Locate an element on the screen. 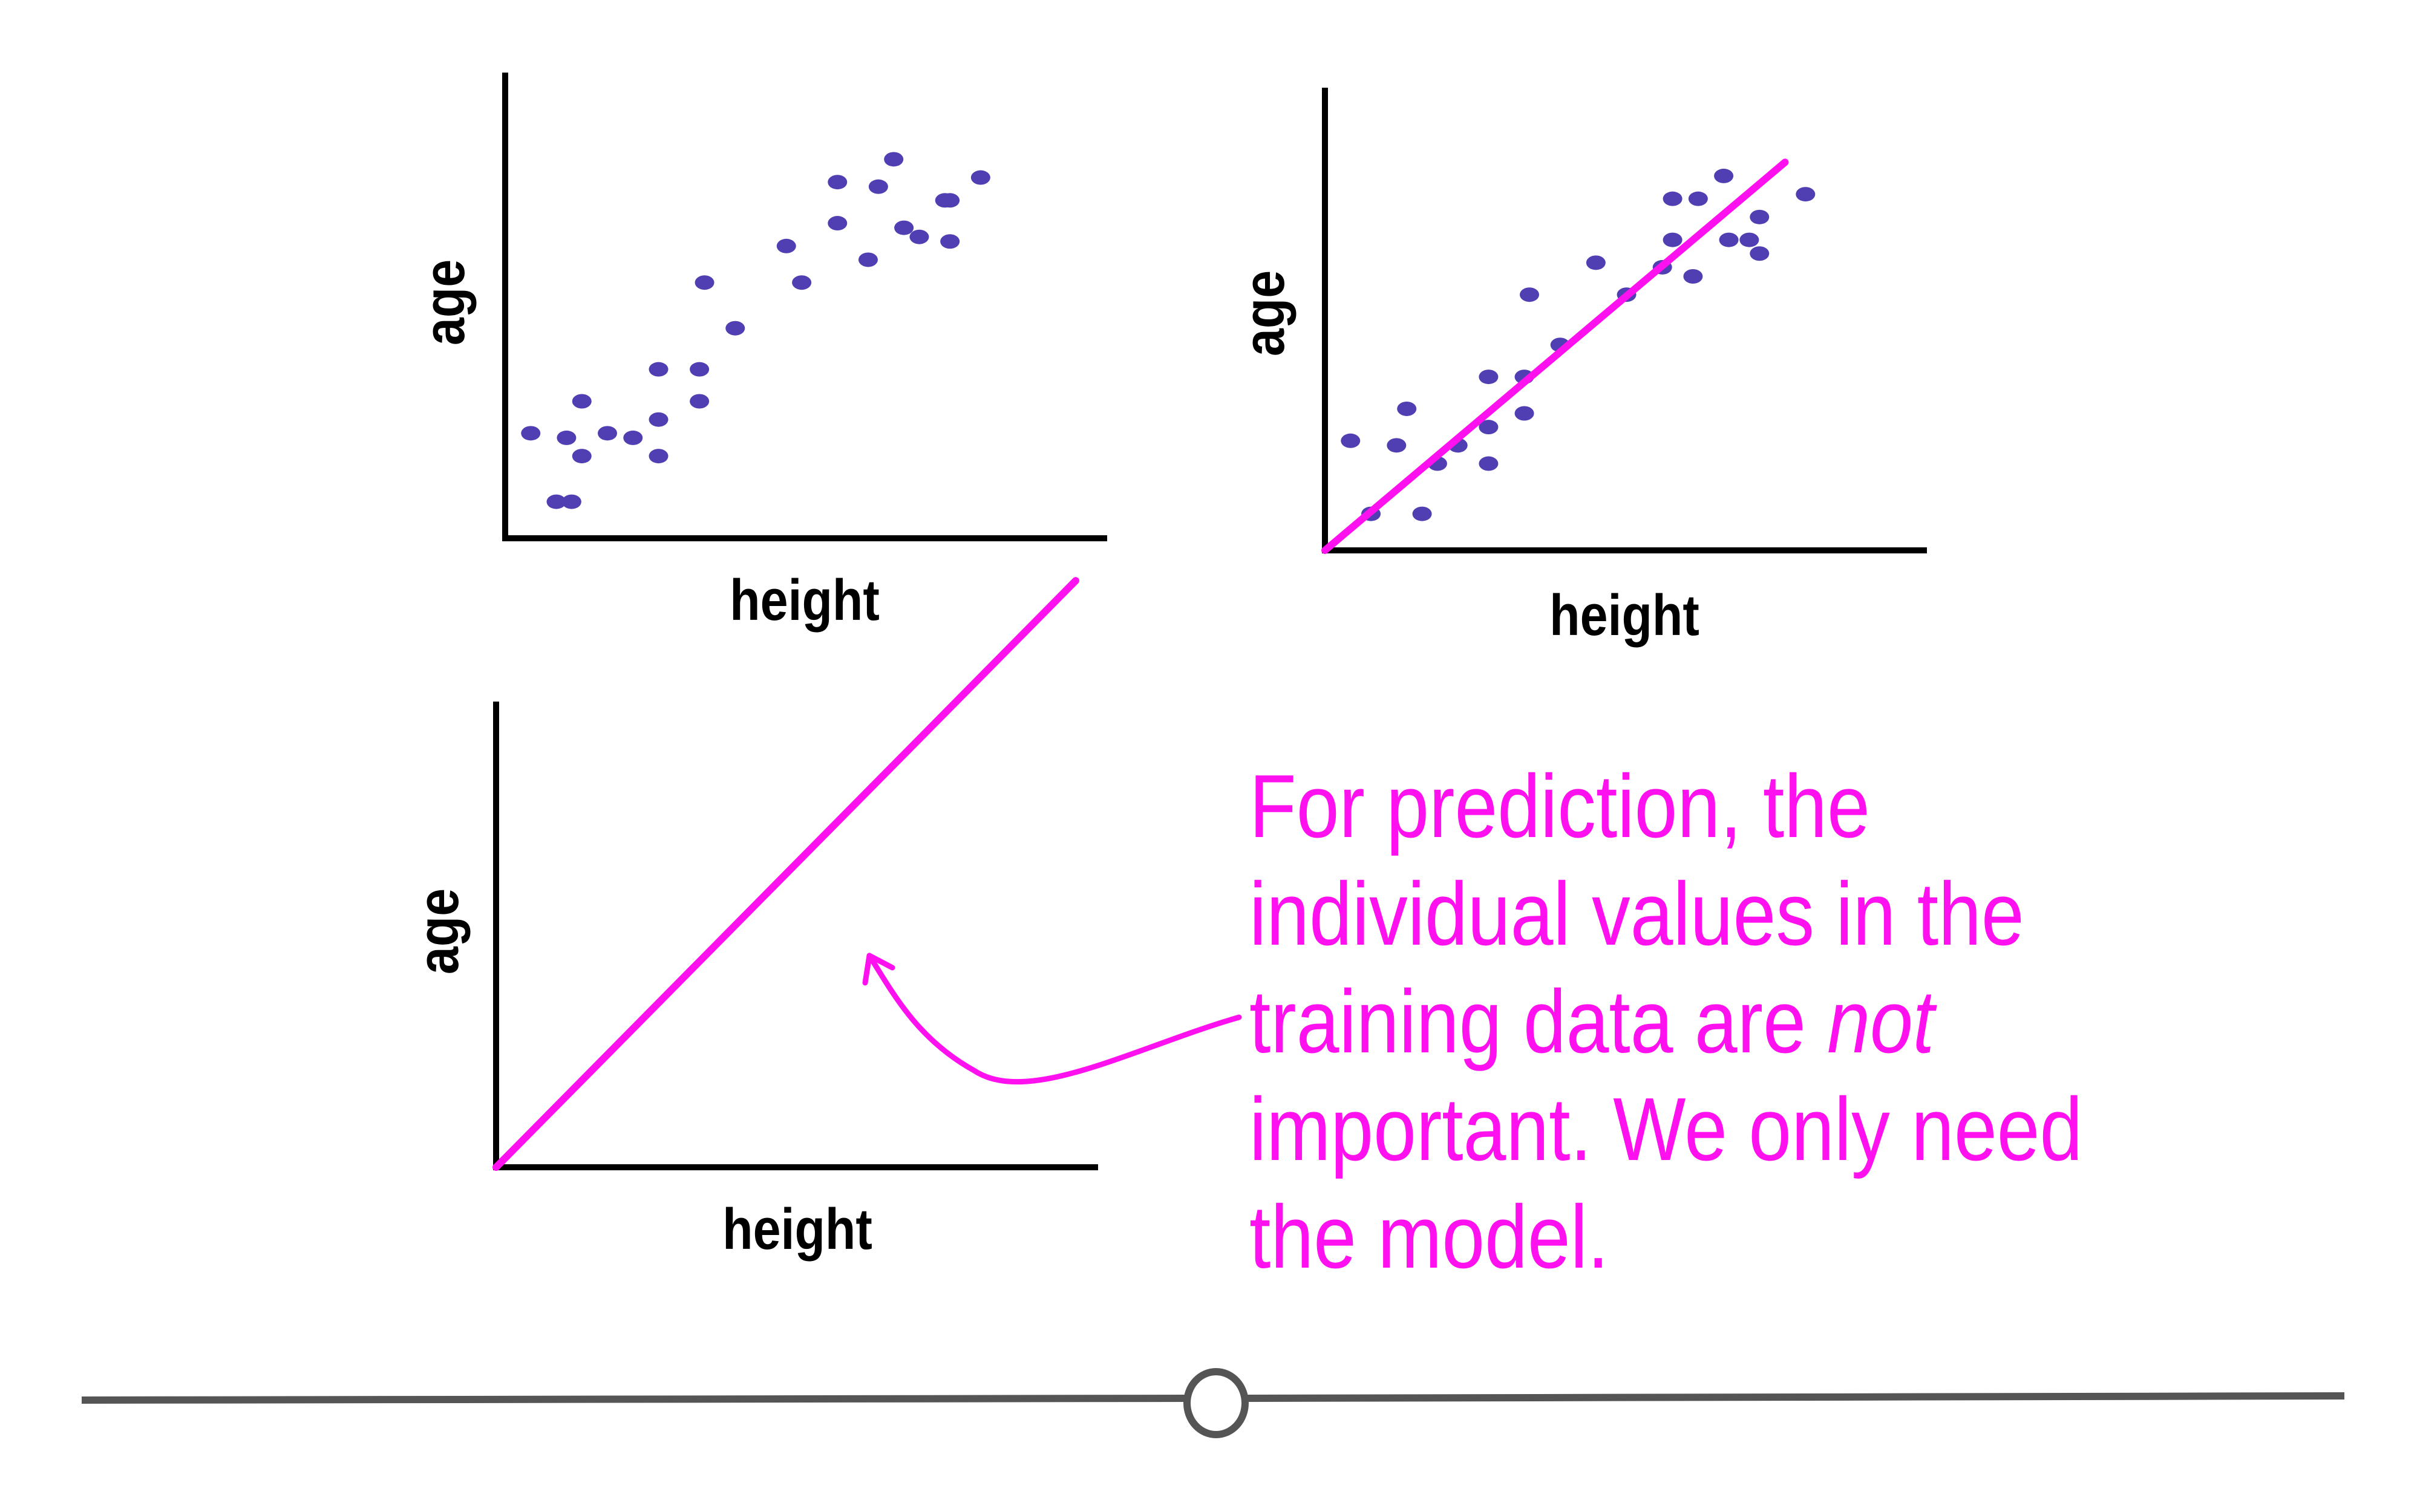 The height and width of the screenshot is (1512, 2420). top-right-y-axis-label: age is located at coordinates (1264, 313).